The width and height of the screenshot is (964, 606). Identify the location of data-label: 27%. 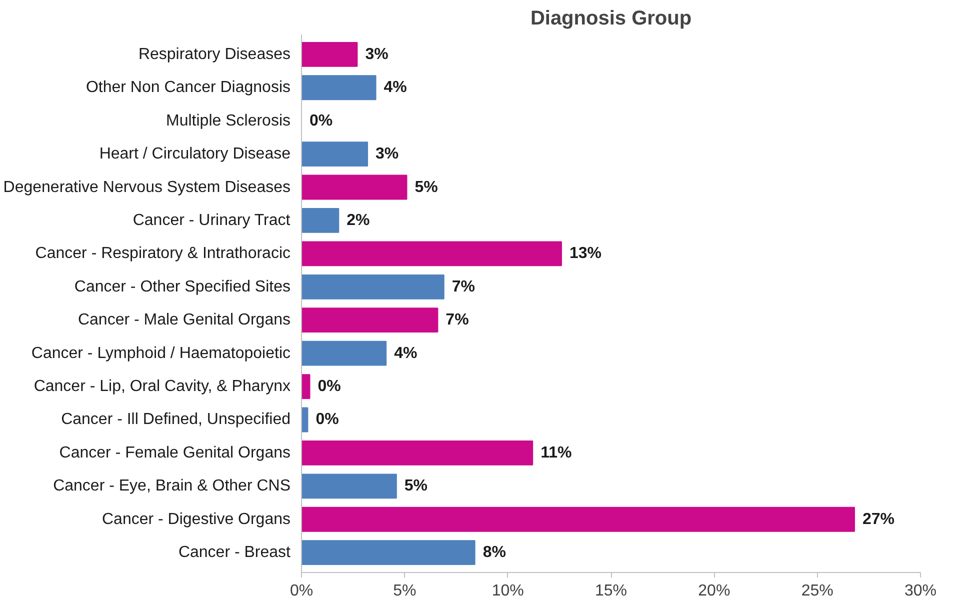
(878, 519).